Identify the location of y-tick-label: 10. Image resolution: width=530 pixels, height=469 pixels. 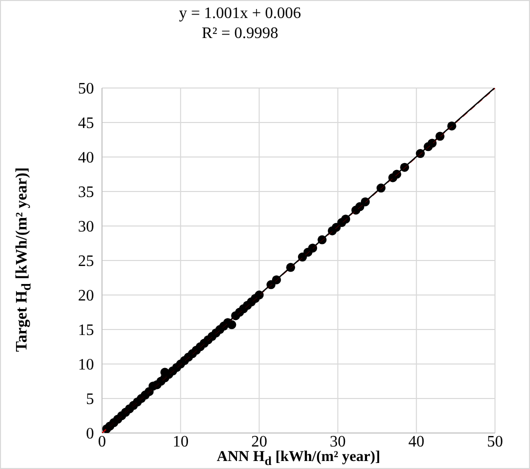
(86, 365).